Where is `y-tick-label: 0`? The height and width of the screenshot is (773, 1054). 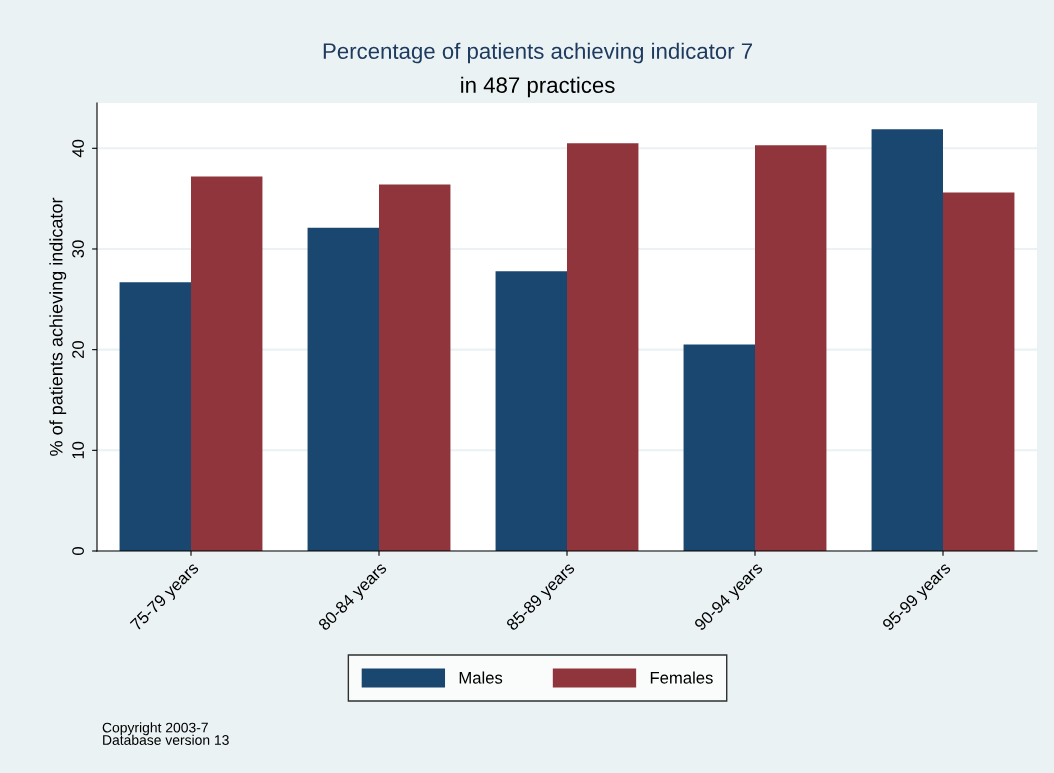
y-tick-label: 0 is located at coordinates (78, 551).